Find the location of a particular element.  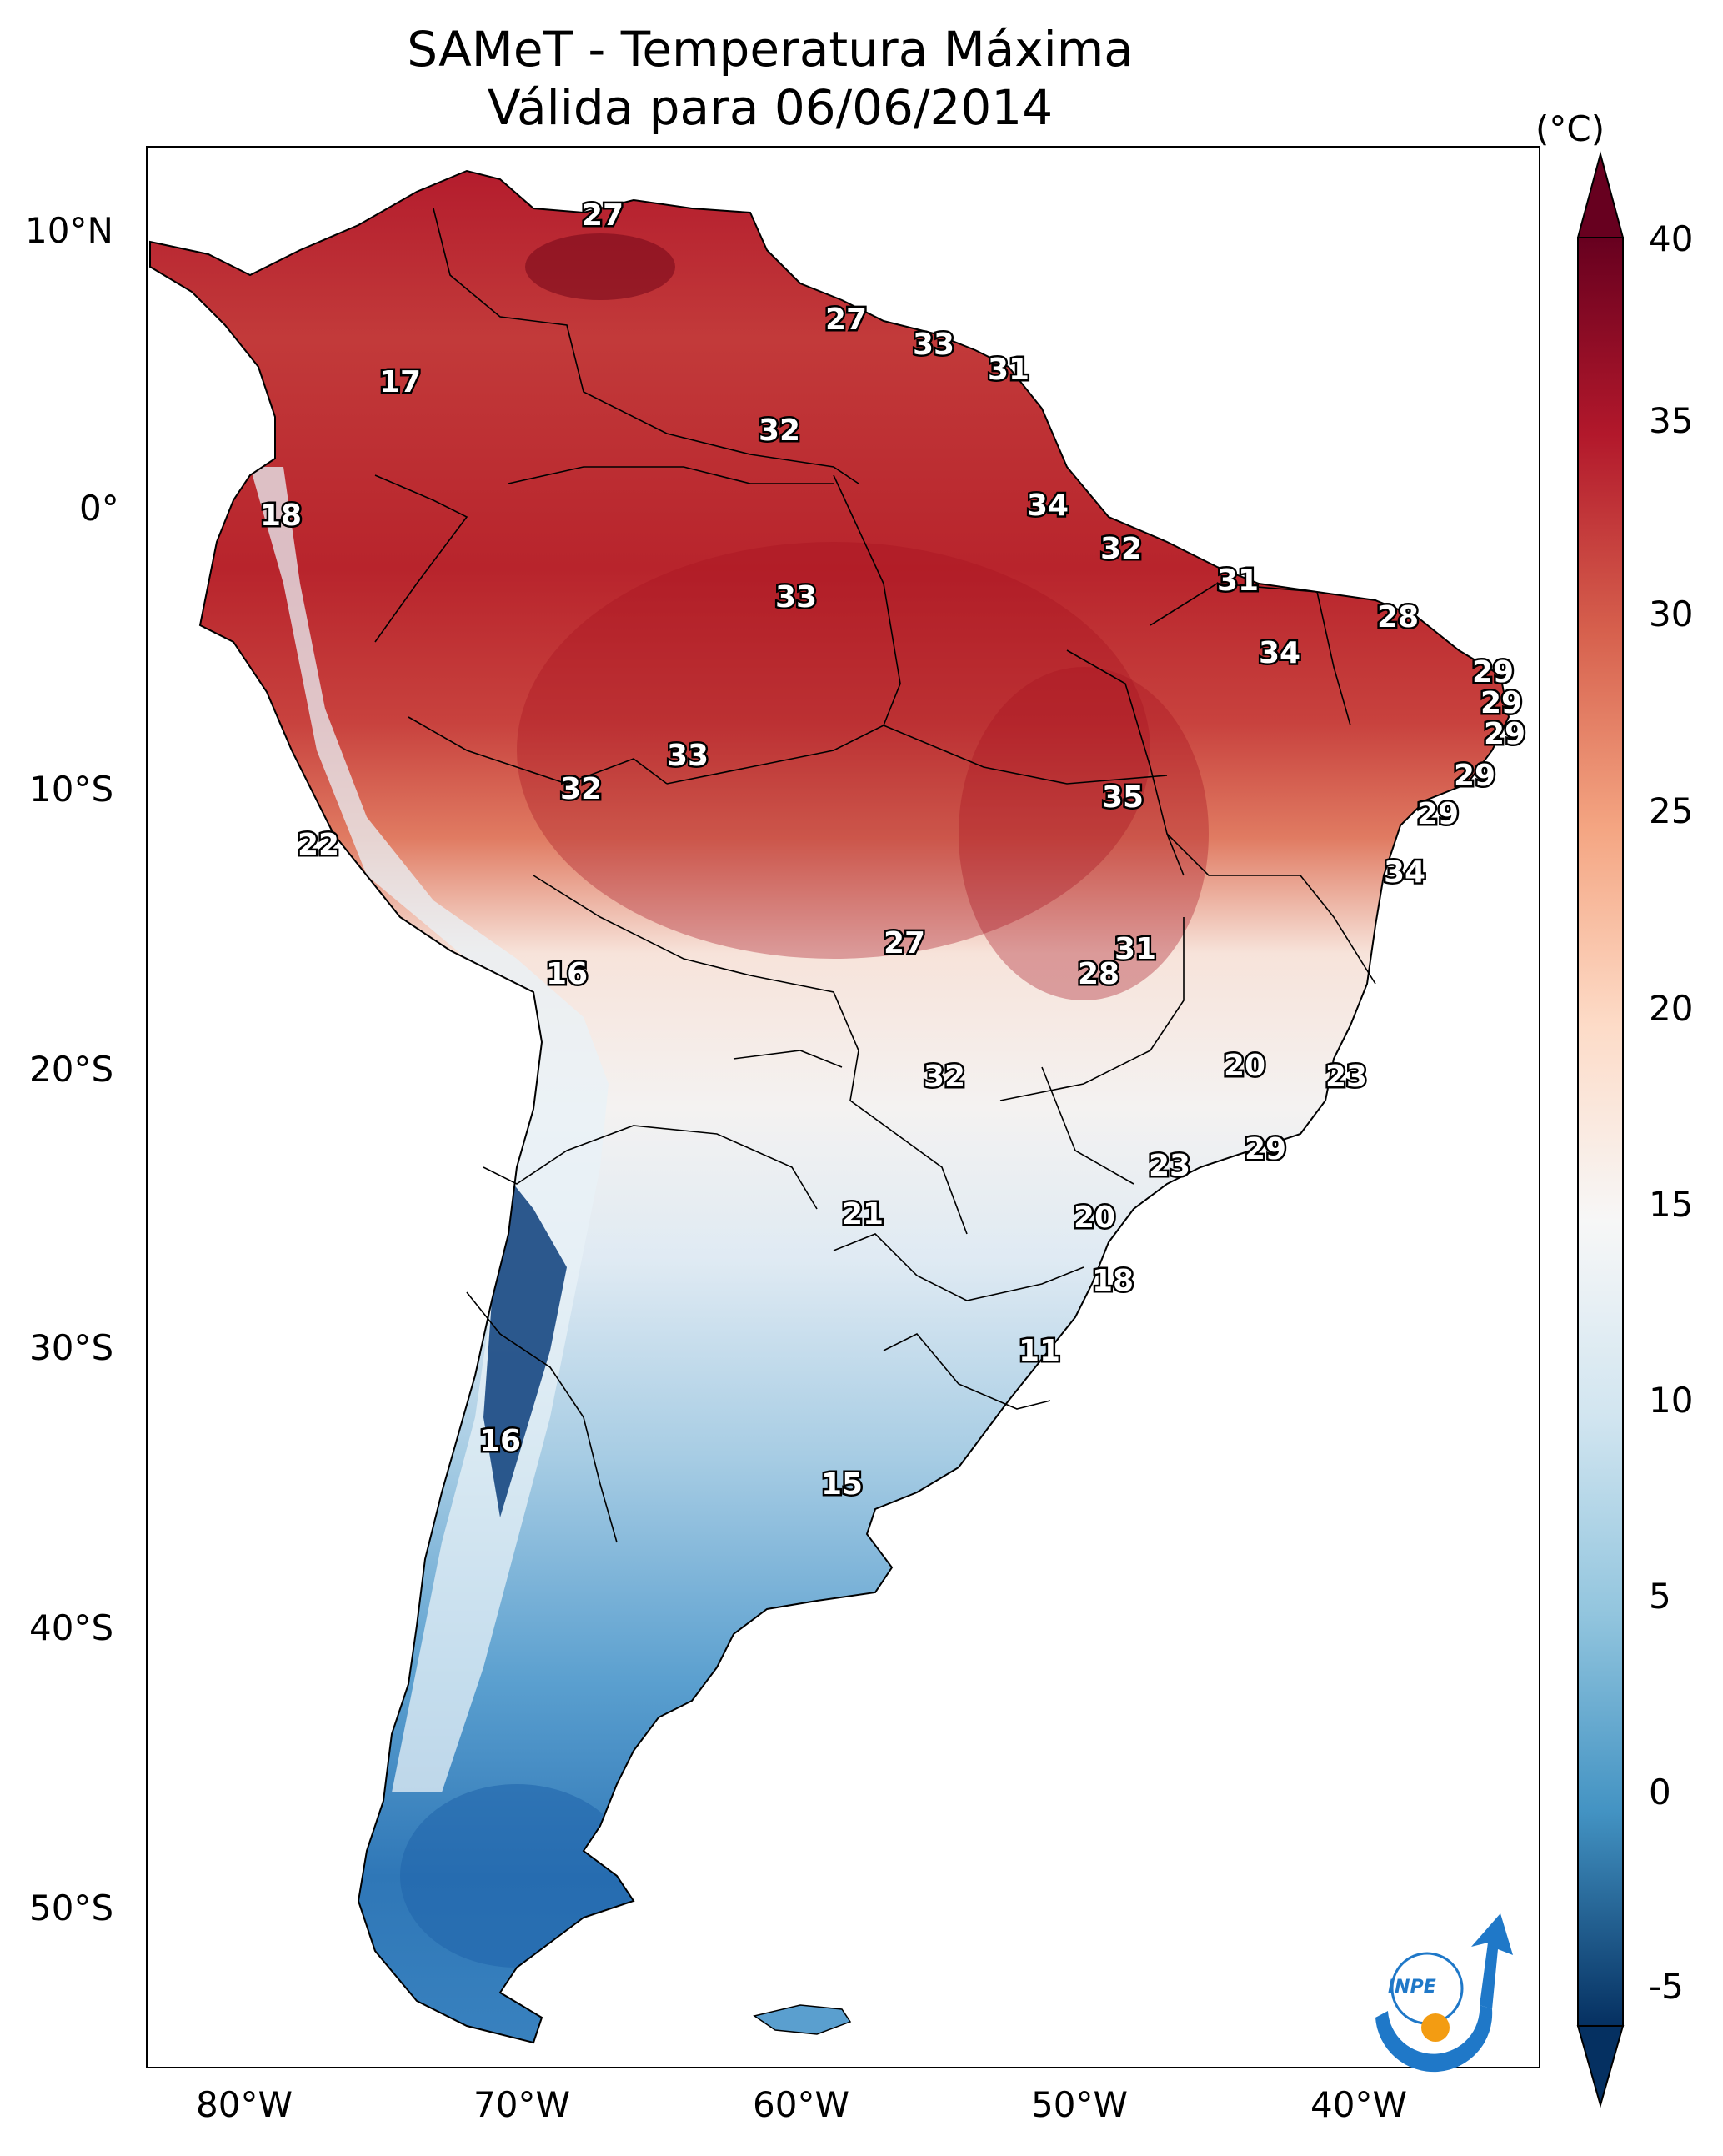

colorbar-tick: 40 is located at coordinates (1671, 239).